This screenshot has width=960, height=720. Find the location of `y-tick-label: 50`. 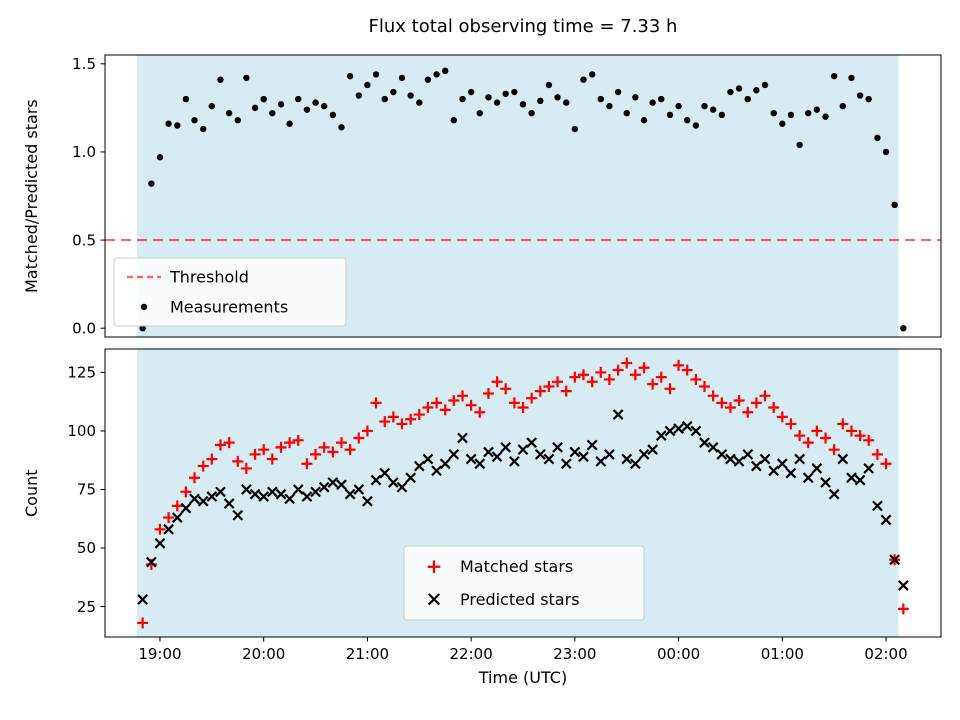

y-tick-label: 50 is located at coordinates (86, 548).